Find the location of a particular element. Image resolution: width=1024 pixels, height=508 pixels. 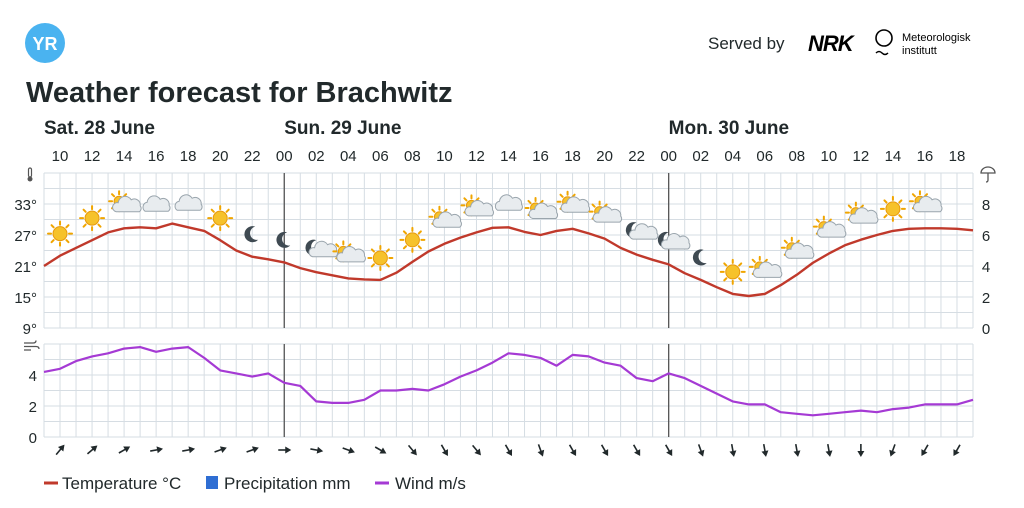

temperature-tick-label: 21° is located at coordinates (25, 267).